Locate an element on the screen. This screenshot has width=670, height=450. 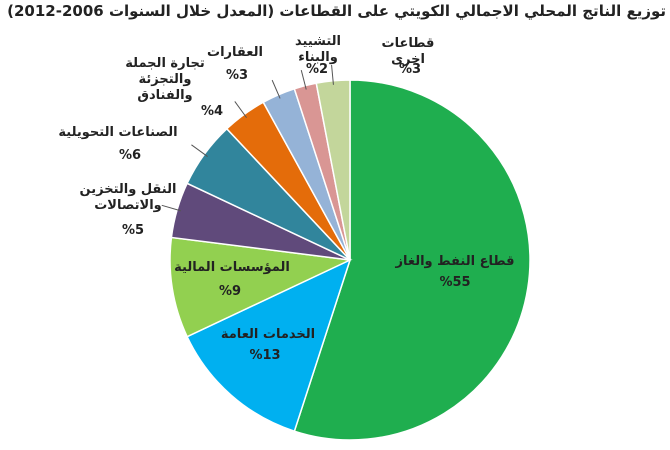
slice-label: قطاعات اخرى is located at coordinates (408, 51).